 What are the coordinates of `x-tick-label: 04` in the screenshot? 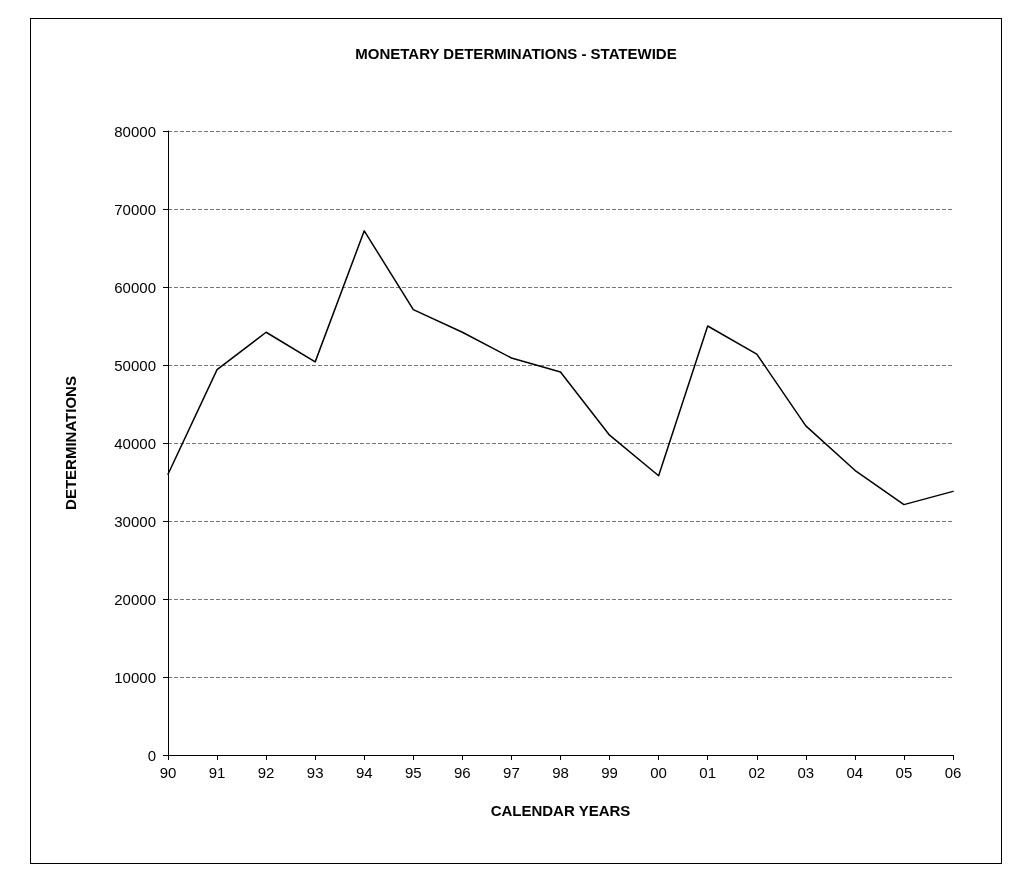 It's located at (855, 772).